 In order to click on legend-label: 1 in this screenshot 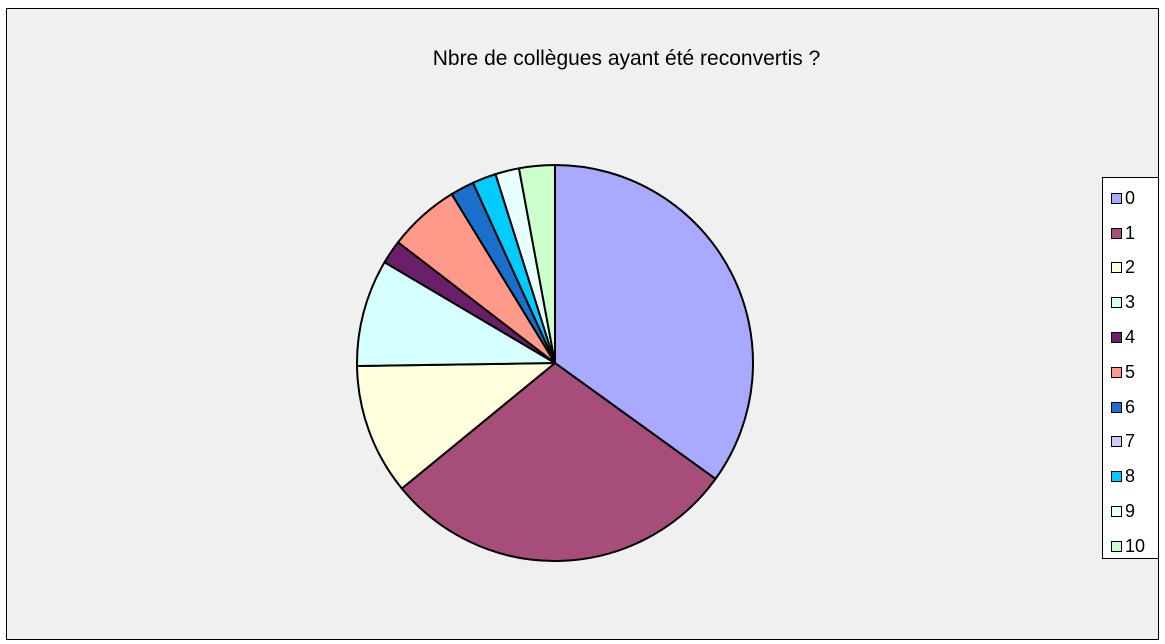, I will do `click(1130, 232)`.